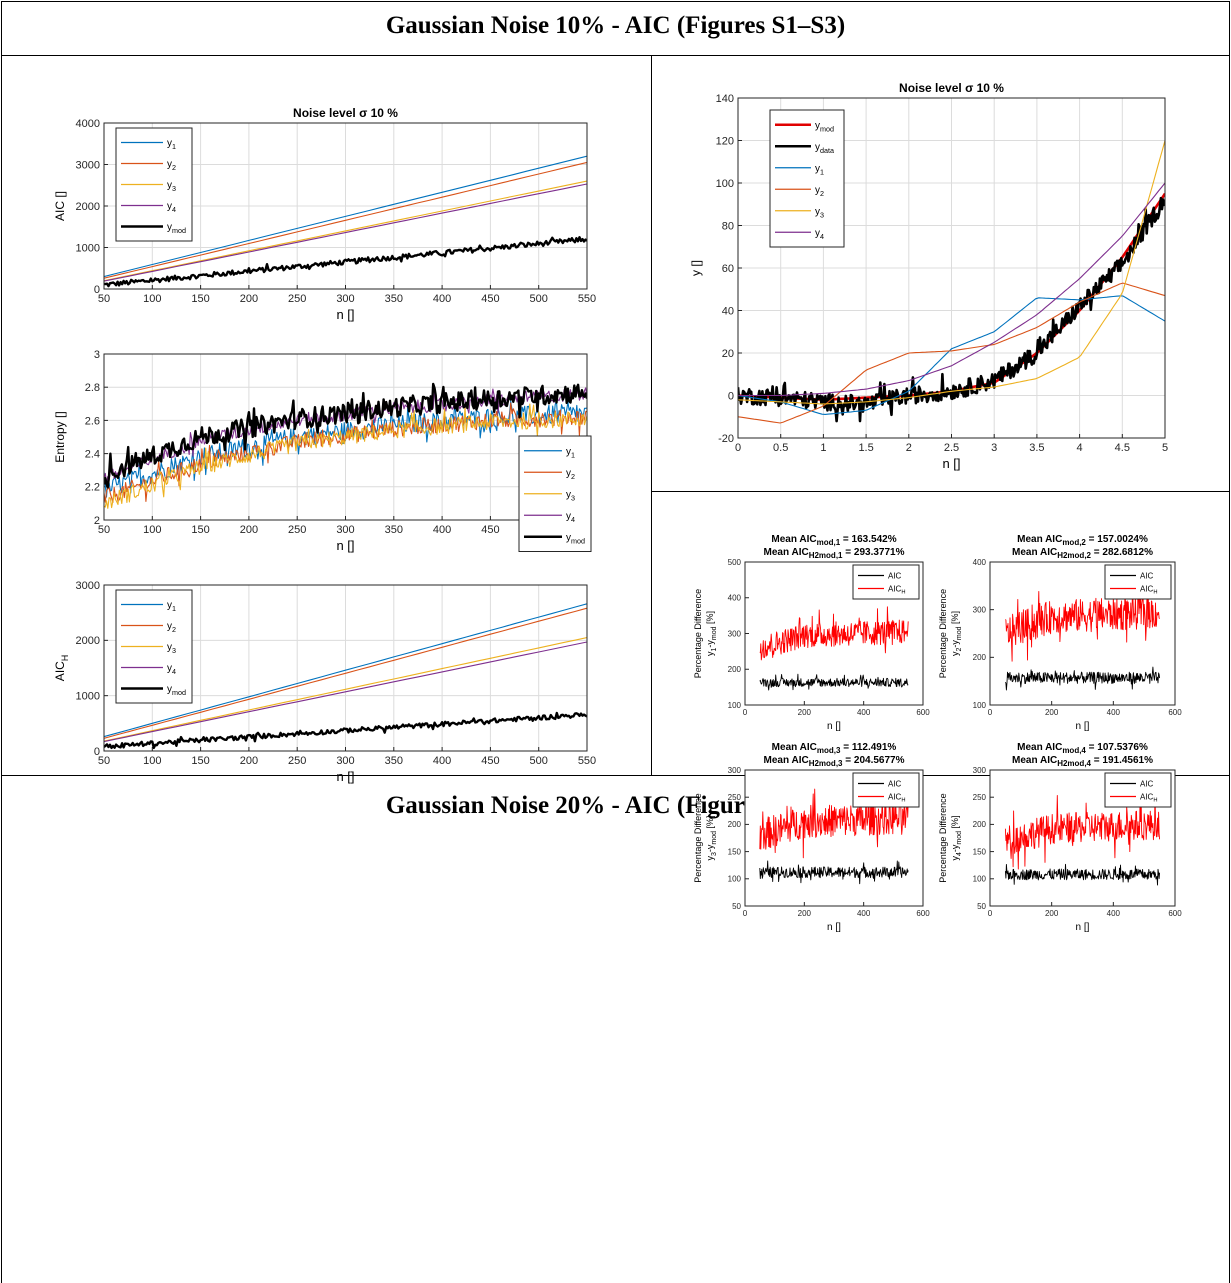  What do you see at coordinates (826, 555) in the screenshot?
I see `mean-sub: H2mod,1` at bounding box center [826, 555].